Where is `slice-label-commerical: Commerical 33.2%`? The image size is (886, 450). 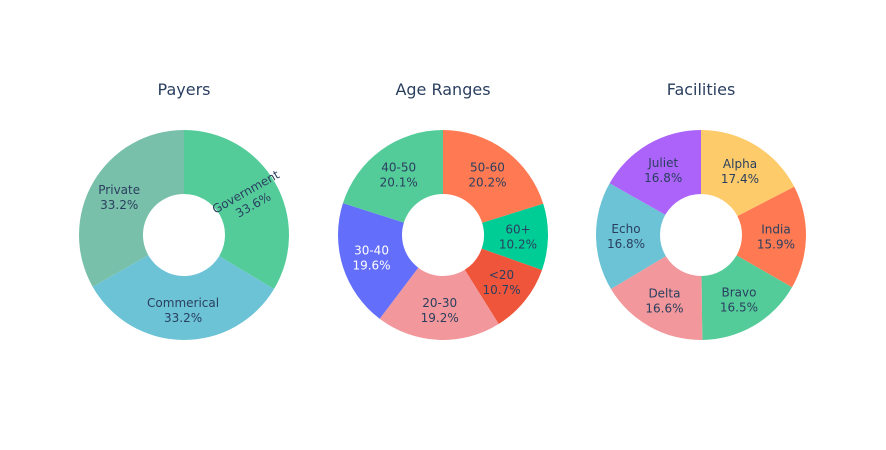 slice-label-commerical: Commerical 33.2% is located at coordinates (183, 310).